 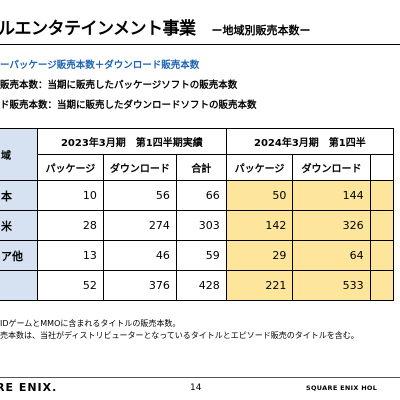 I want to click on value-cell: 144, so click(x=331, y=195).